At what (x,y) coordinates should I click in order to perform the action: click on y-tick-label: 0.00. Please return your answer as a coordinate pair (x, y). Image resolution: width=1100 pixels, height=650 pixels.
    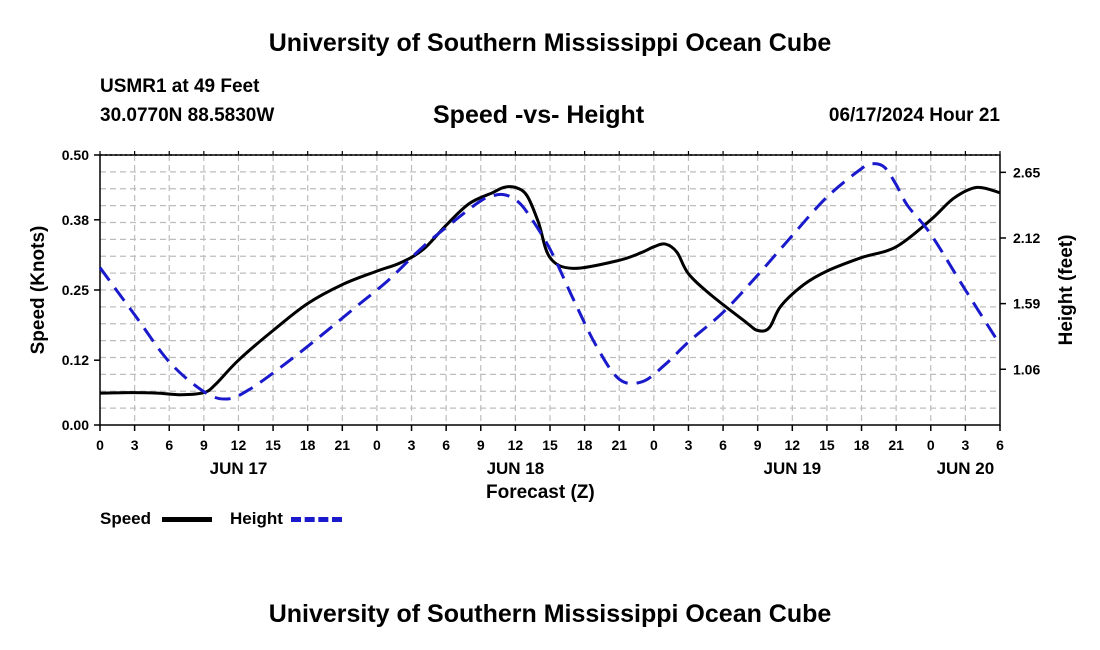
    Looking at the image, I should click on (75, 425).